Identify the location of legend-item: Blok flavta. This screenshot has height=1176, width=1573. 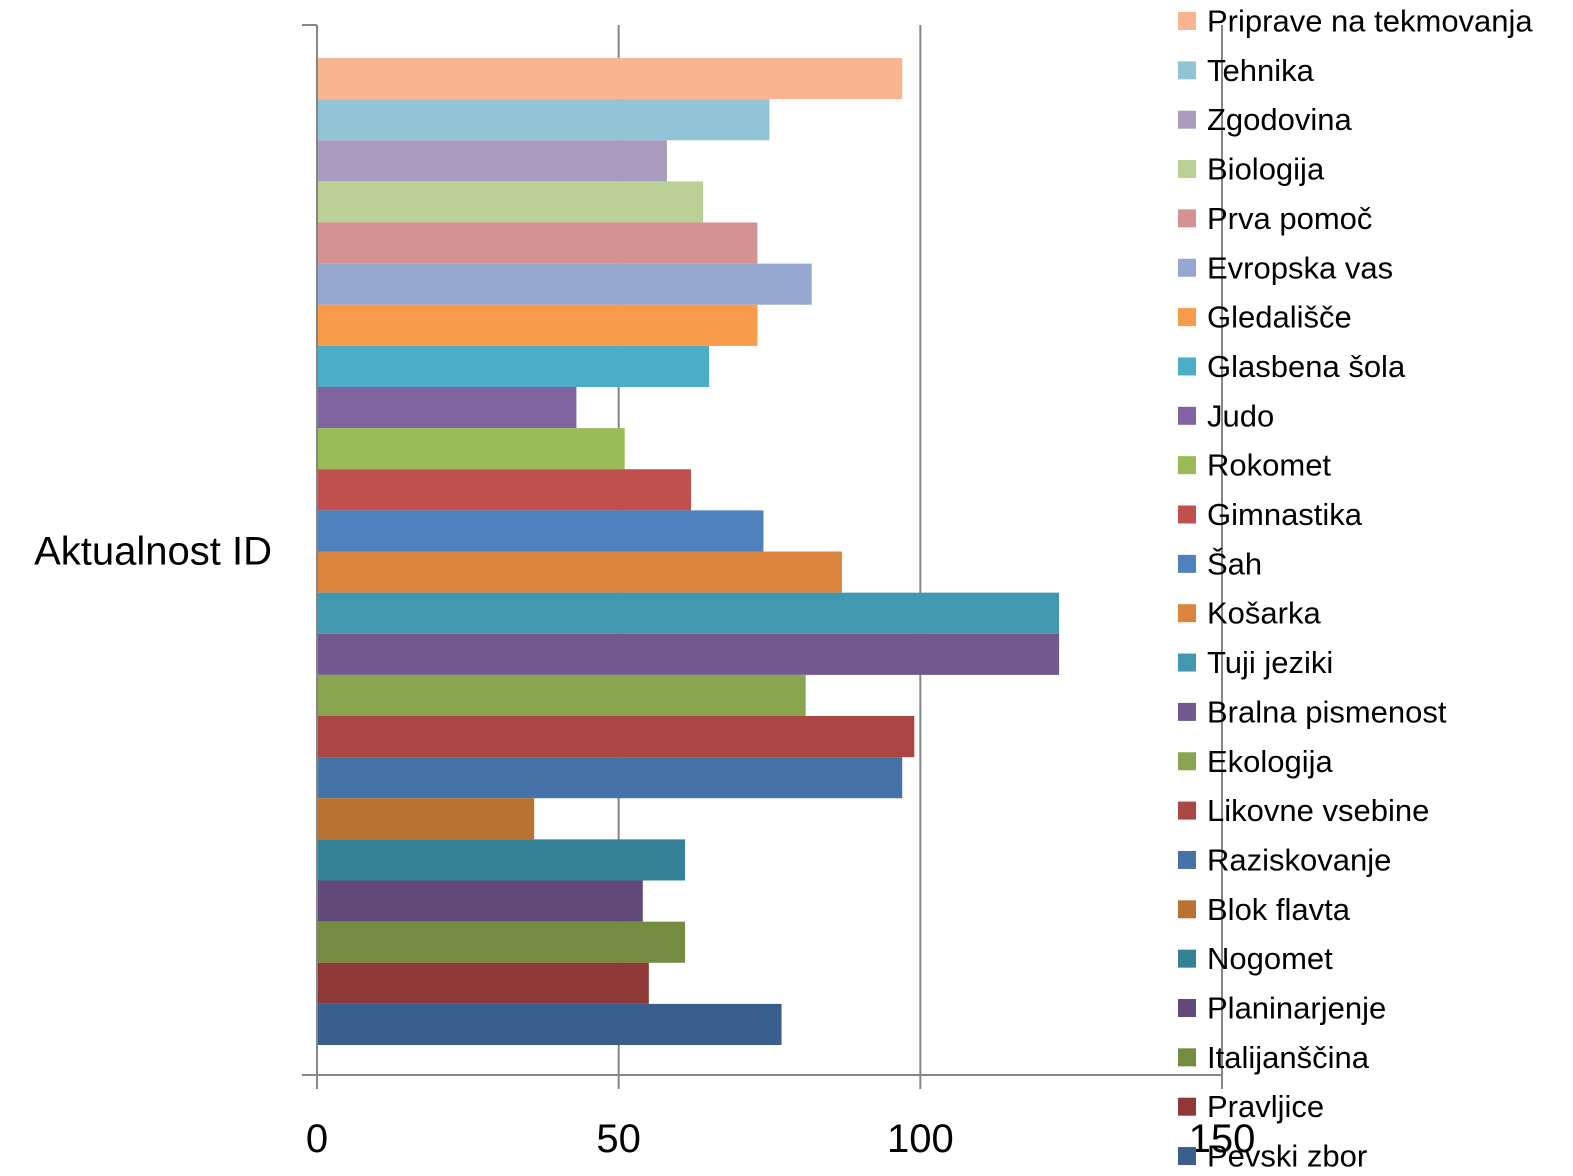
(1264, 909).